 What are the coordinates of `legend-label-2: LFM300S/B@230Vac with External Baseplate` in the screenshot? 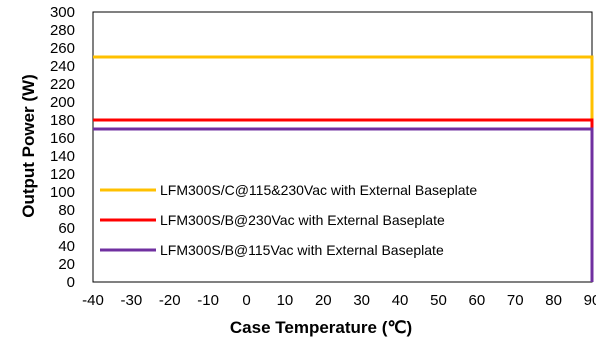 It's located at (302, 220).